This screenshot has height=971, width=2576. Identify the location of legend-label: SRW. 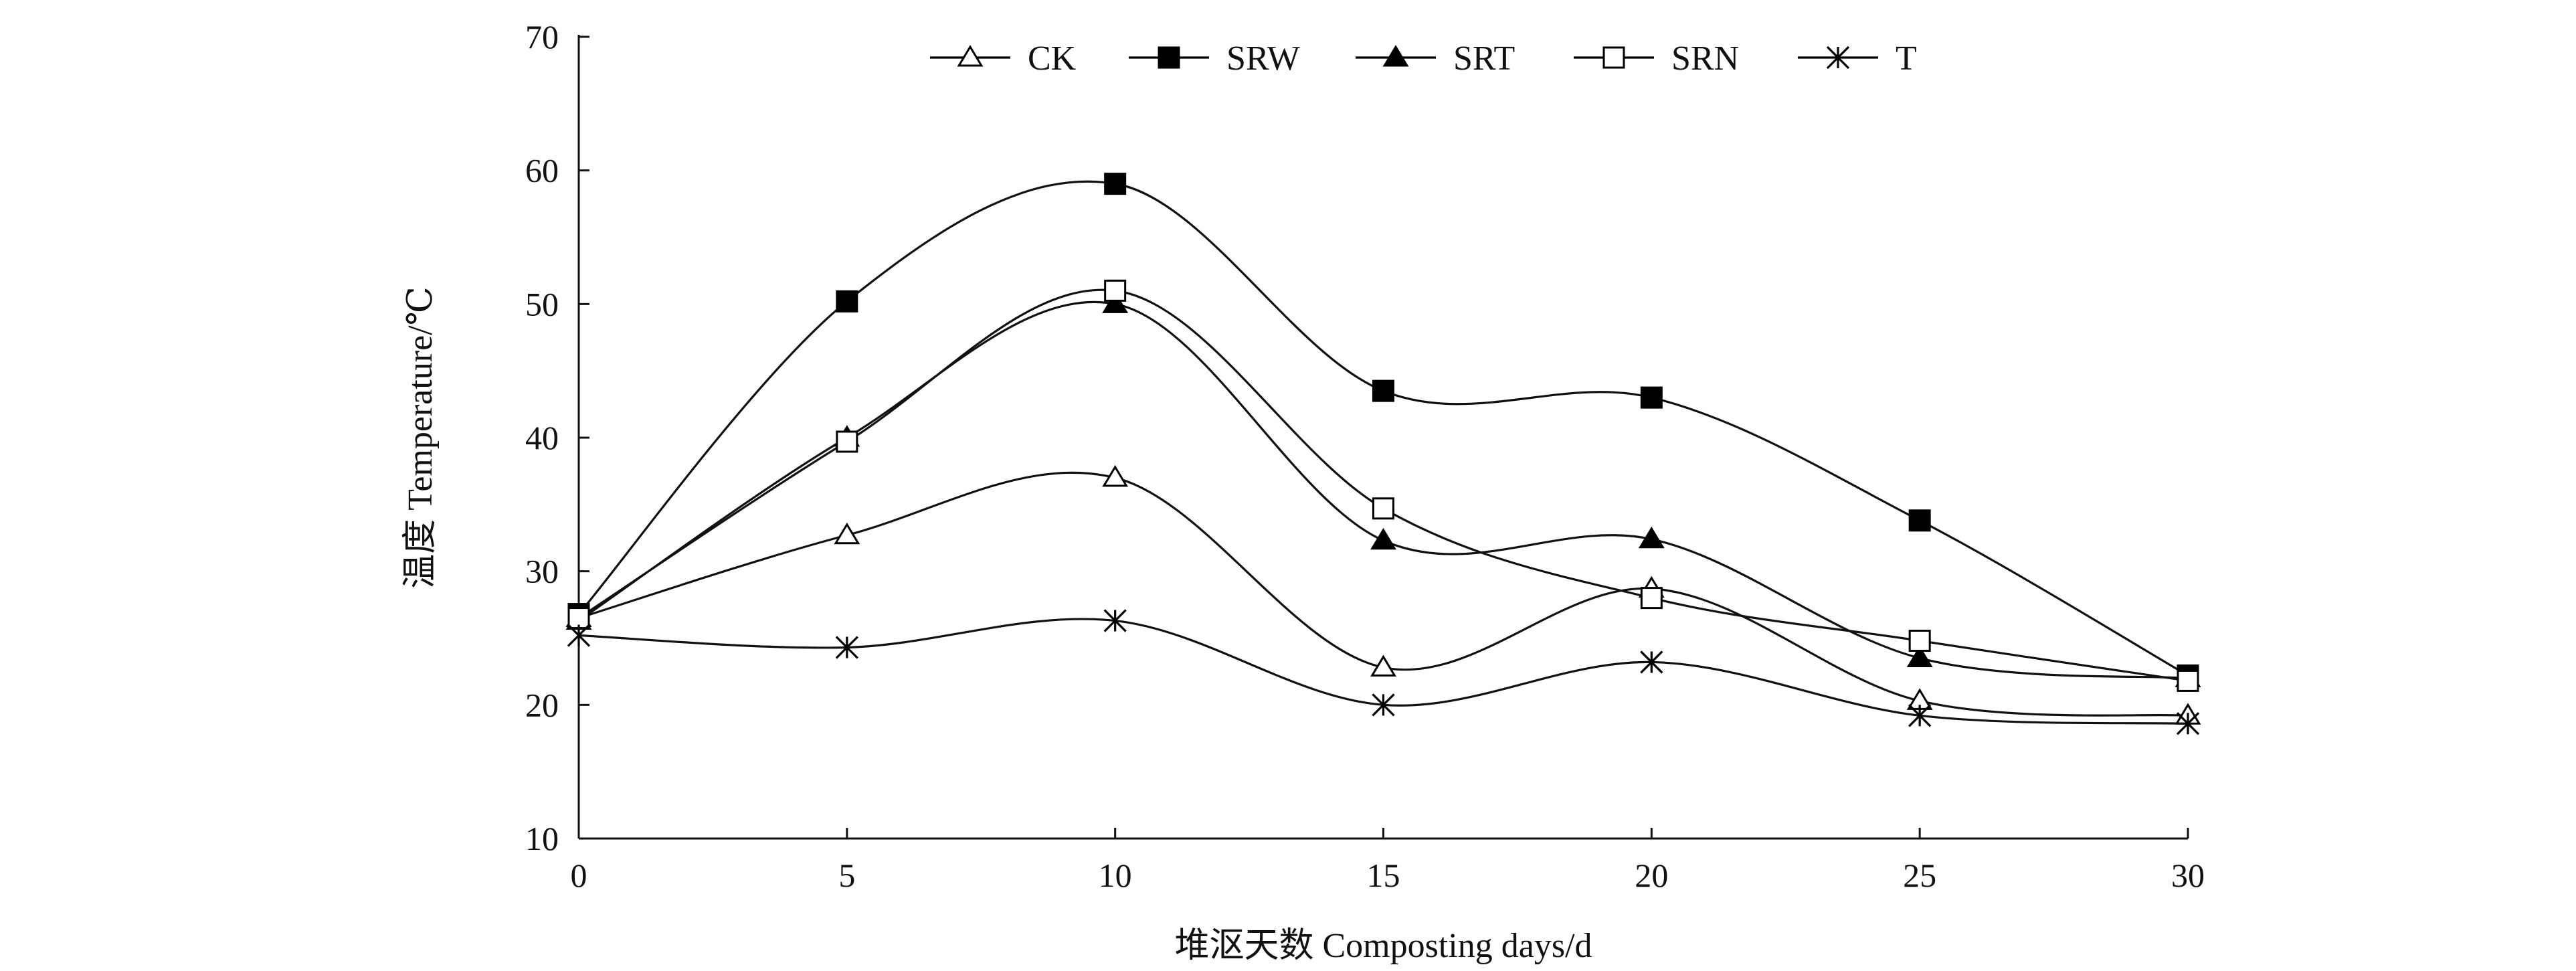
(1263, 58).